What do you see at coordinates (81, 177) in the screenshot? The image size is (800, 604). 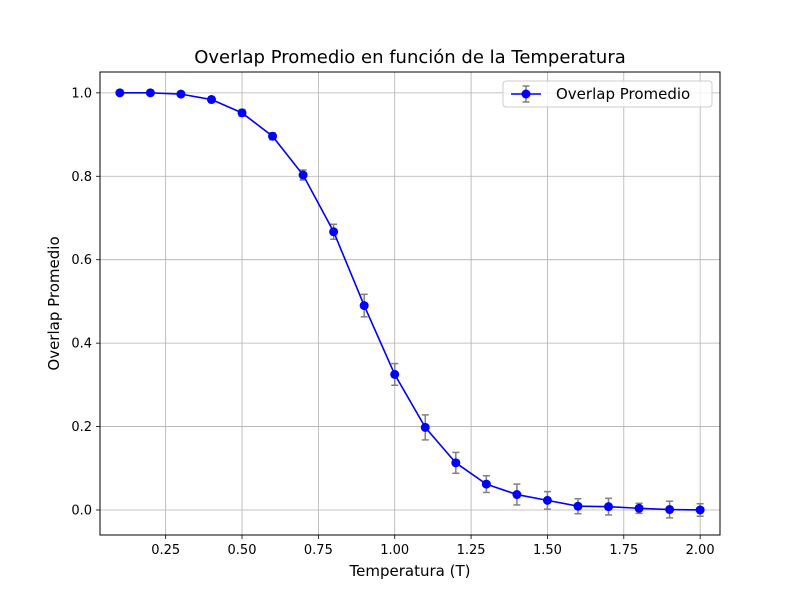 I see `y-tick-label: 0.8` at bounding box center [81, 177].